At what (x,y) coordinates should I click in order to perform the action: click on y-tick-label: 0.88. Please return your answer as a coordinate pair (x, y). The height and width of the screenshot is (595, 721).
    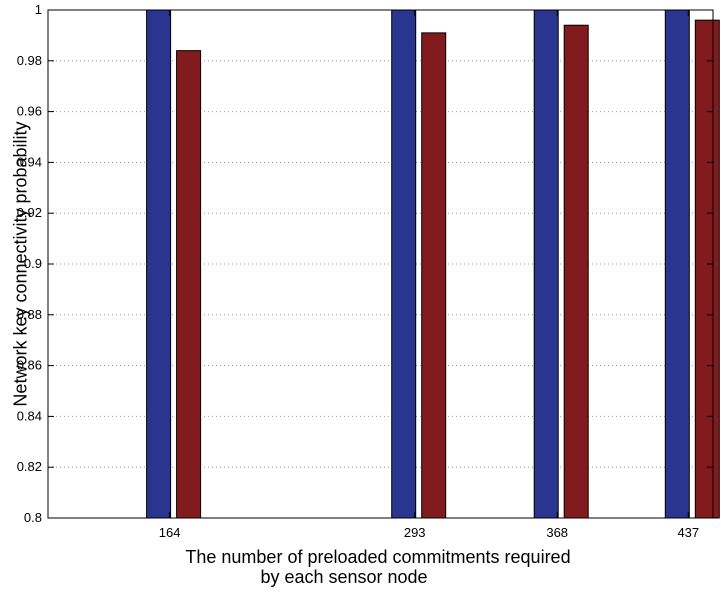
    Looking at the image, I should click on (29, 314).